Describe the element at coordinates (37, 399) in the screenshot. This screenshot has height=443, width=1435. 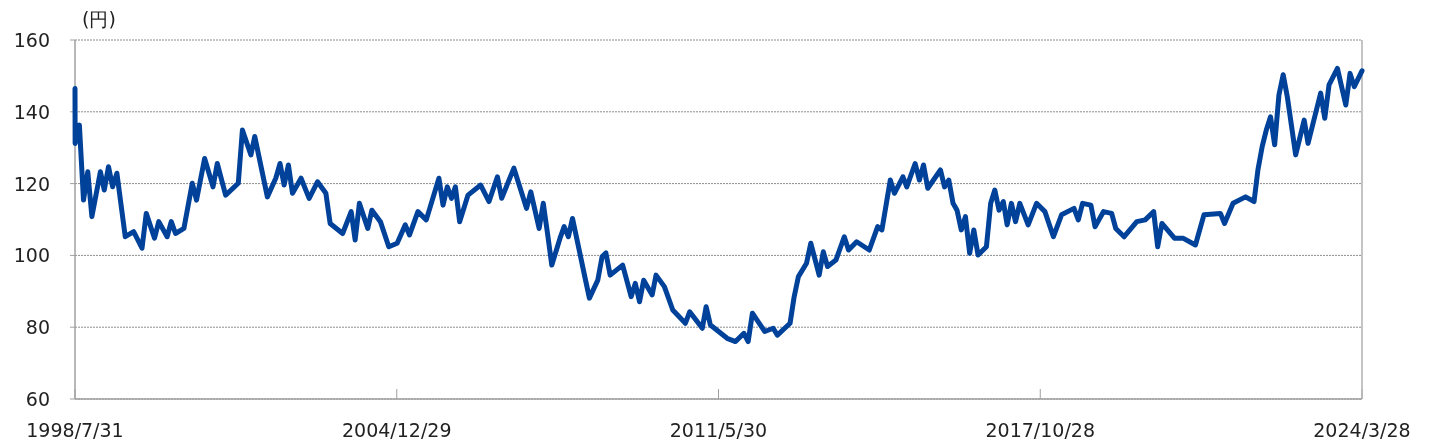
I see `y-tick-label: 60` at that location.